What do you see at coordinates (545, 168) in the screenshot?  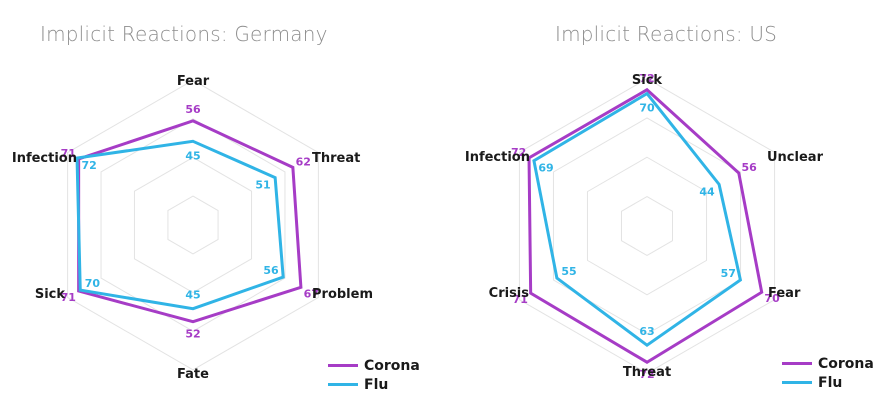 I see `data-label-flu: 69` at bounding box center [545, 168].